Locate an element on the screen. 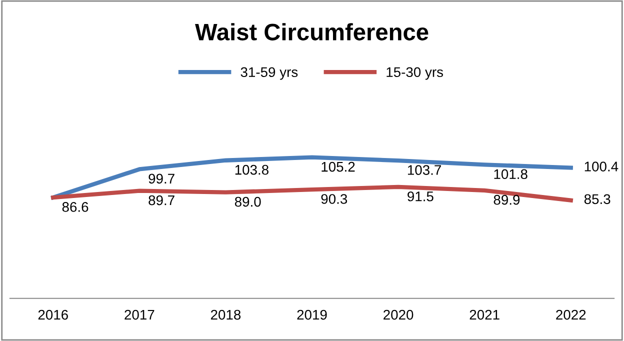 This screenshot has width=624, height=341. x-tick-label: 2020 is located at coordinates (399, 315).